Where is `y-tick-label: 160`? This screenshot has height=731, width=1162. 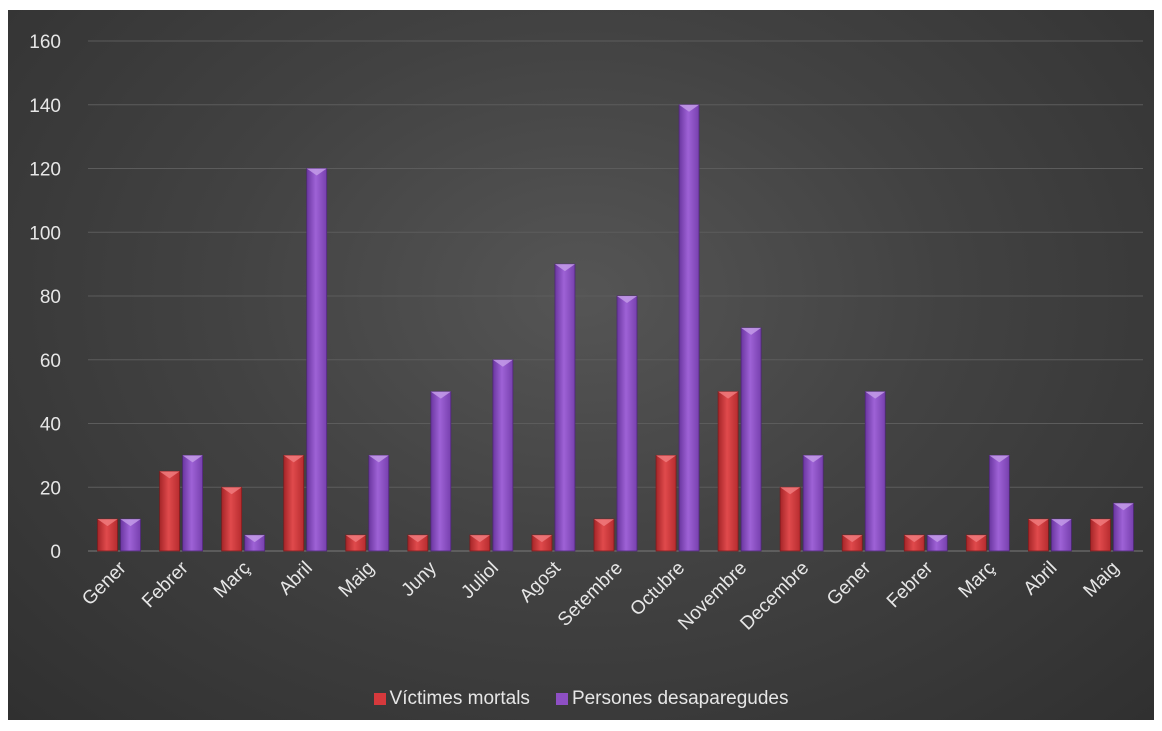
y-tick-label: 160 is located at coordinates (45, 42).